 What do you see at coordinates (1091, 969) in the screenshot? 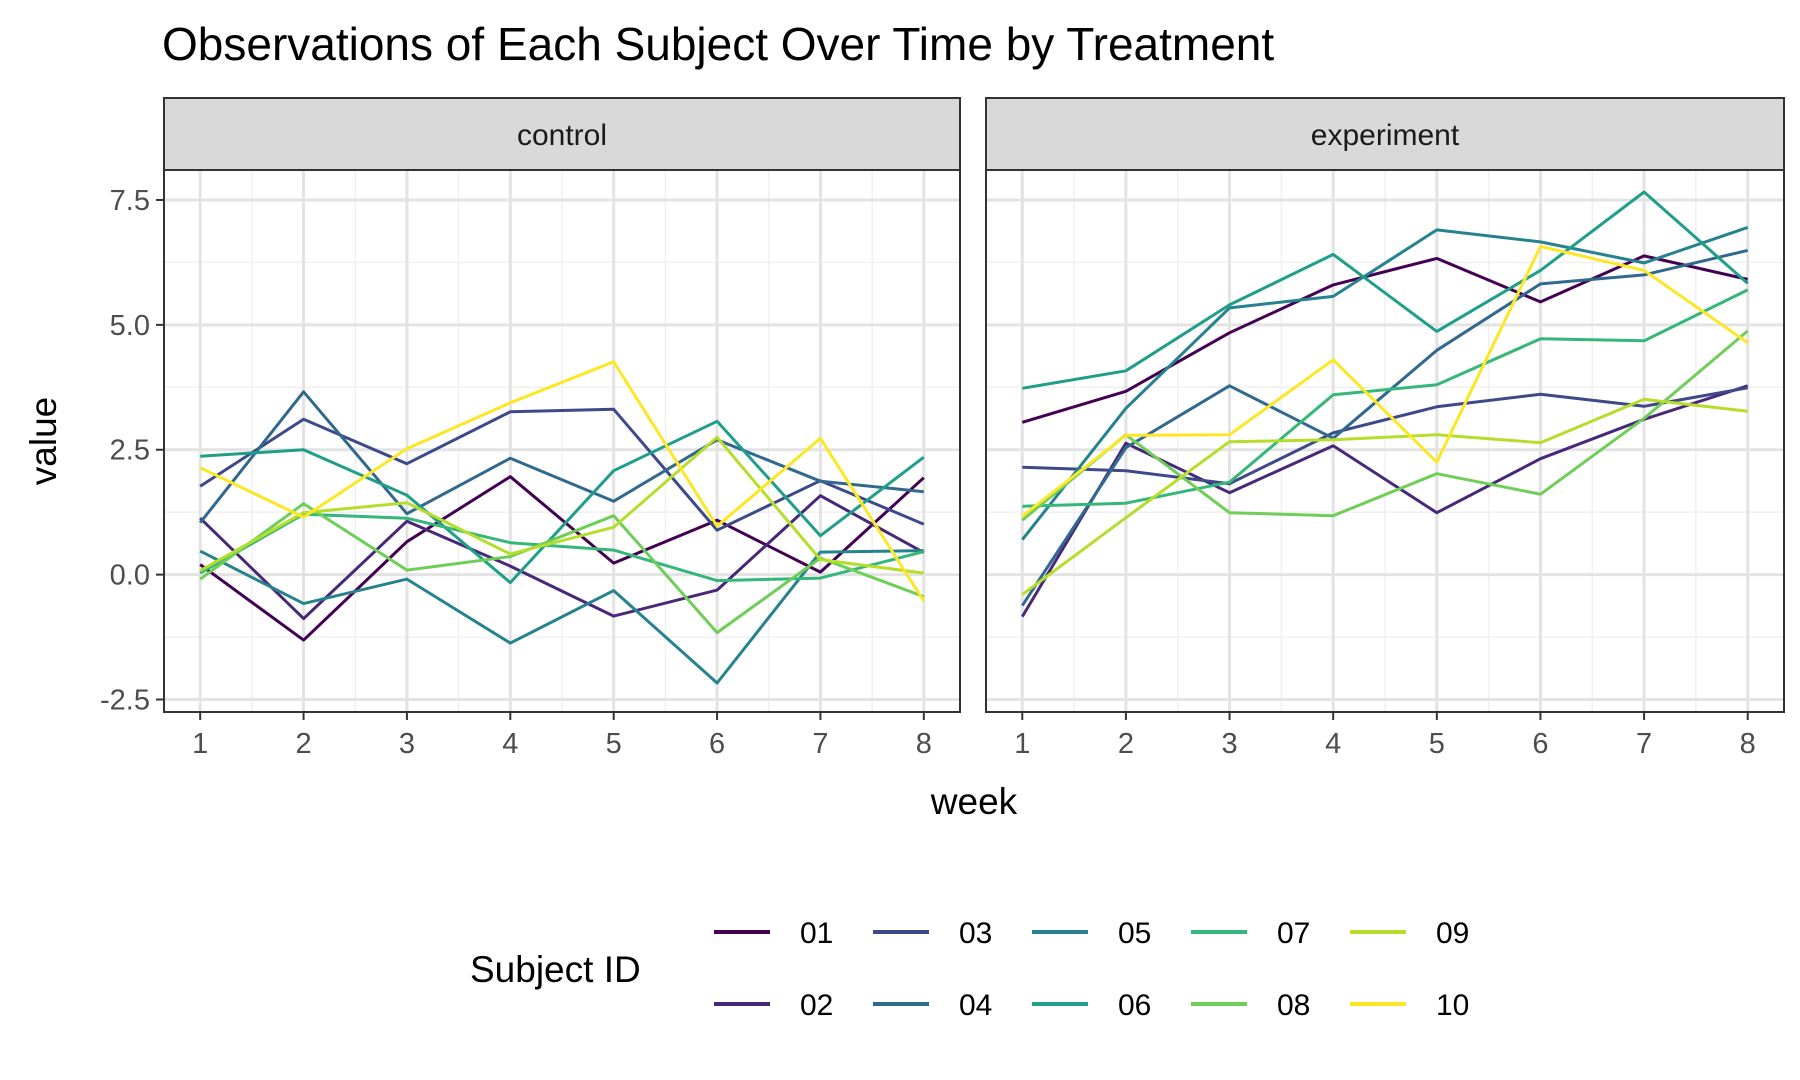
I see `legend-items: 01 02 03 04 05 06 07 08 09 10` at bounding box center [1091, 969].